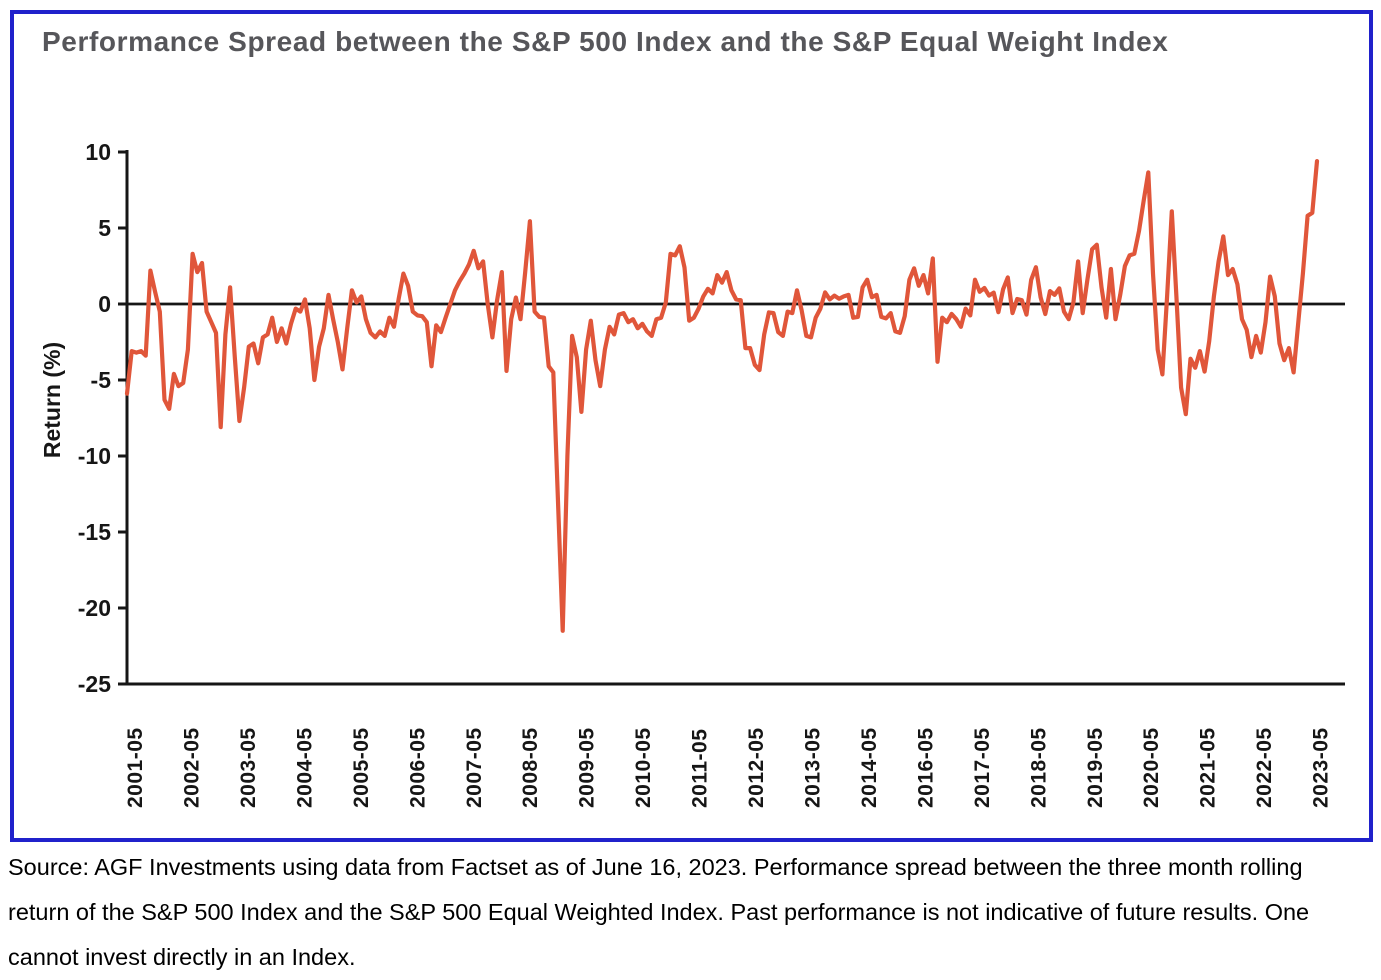 This screenshot has height=980, width=1381. Describe the element at coordinates (530, 767) in the screenshot. I see `x-tick-label: 2008-05` at that location.